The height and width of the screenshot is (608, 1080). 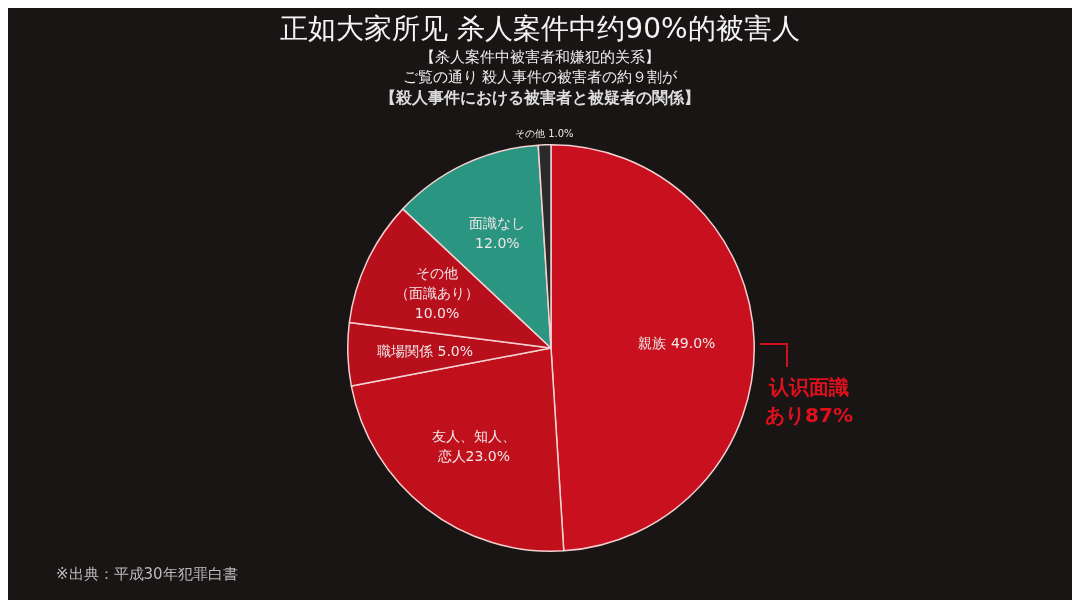 What do you see at coordinates (544, 134) in the screenshot?
I see `category-label: その他 1.0%` at bounding box center [544, 134].